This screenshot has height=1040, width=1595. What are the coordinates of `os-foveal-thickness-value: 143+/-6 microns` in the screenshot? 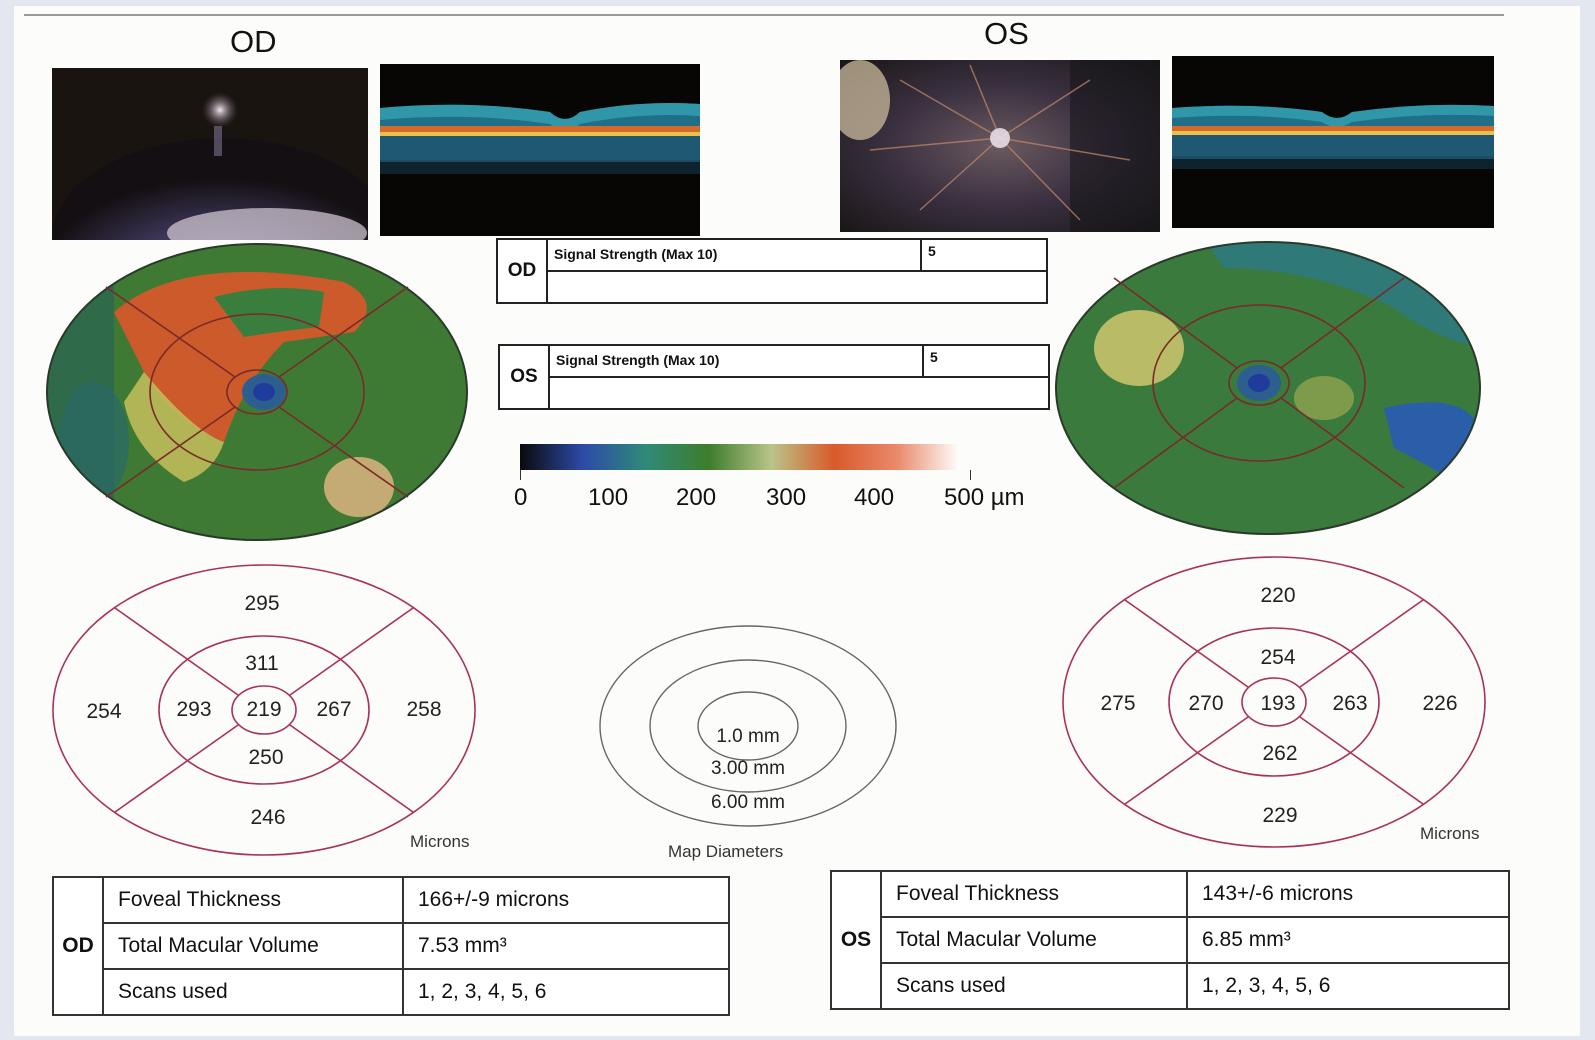 It's located at (1348, 894).